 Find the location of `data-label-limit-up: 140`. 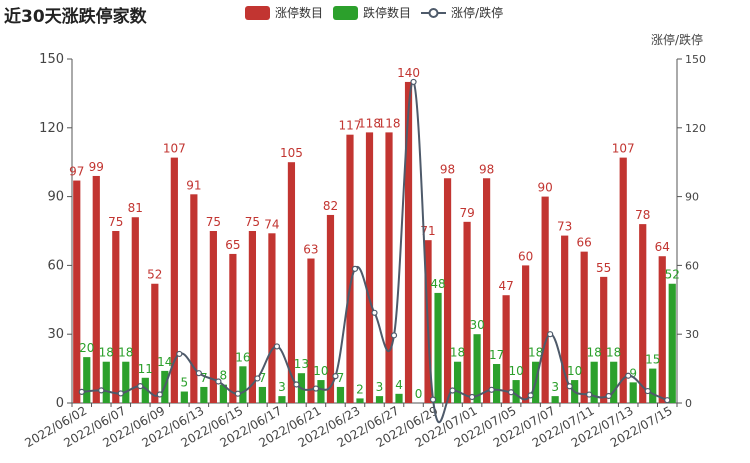

data-label-limit-up: 140 is located at coordinates (408, 73).